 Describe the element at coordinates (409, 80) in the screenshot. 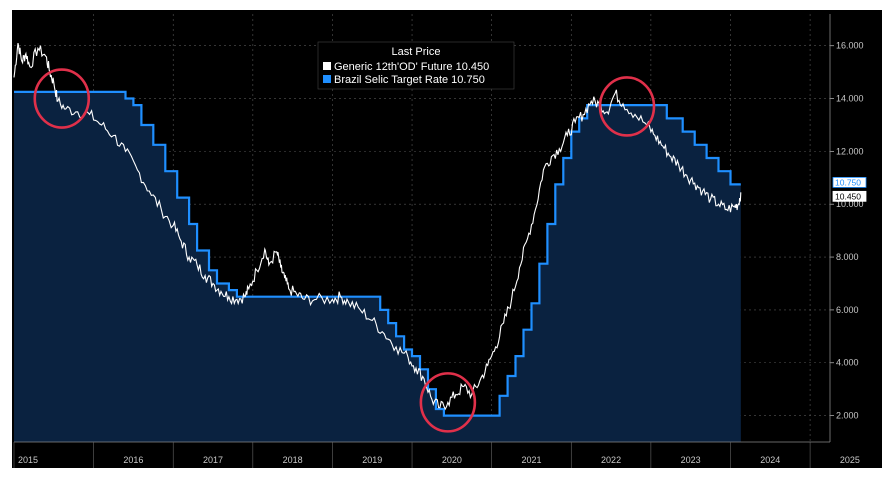

I see `legend-label-selic: Brazil Selic Target Rate 10.750` at that location.